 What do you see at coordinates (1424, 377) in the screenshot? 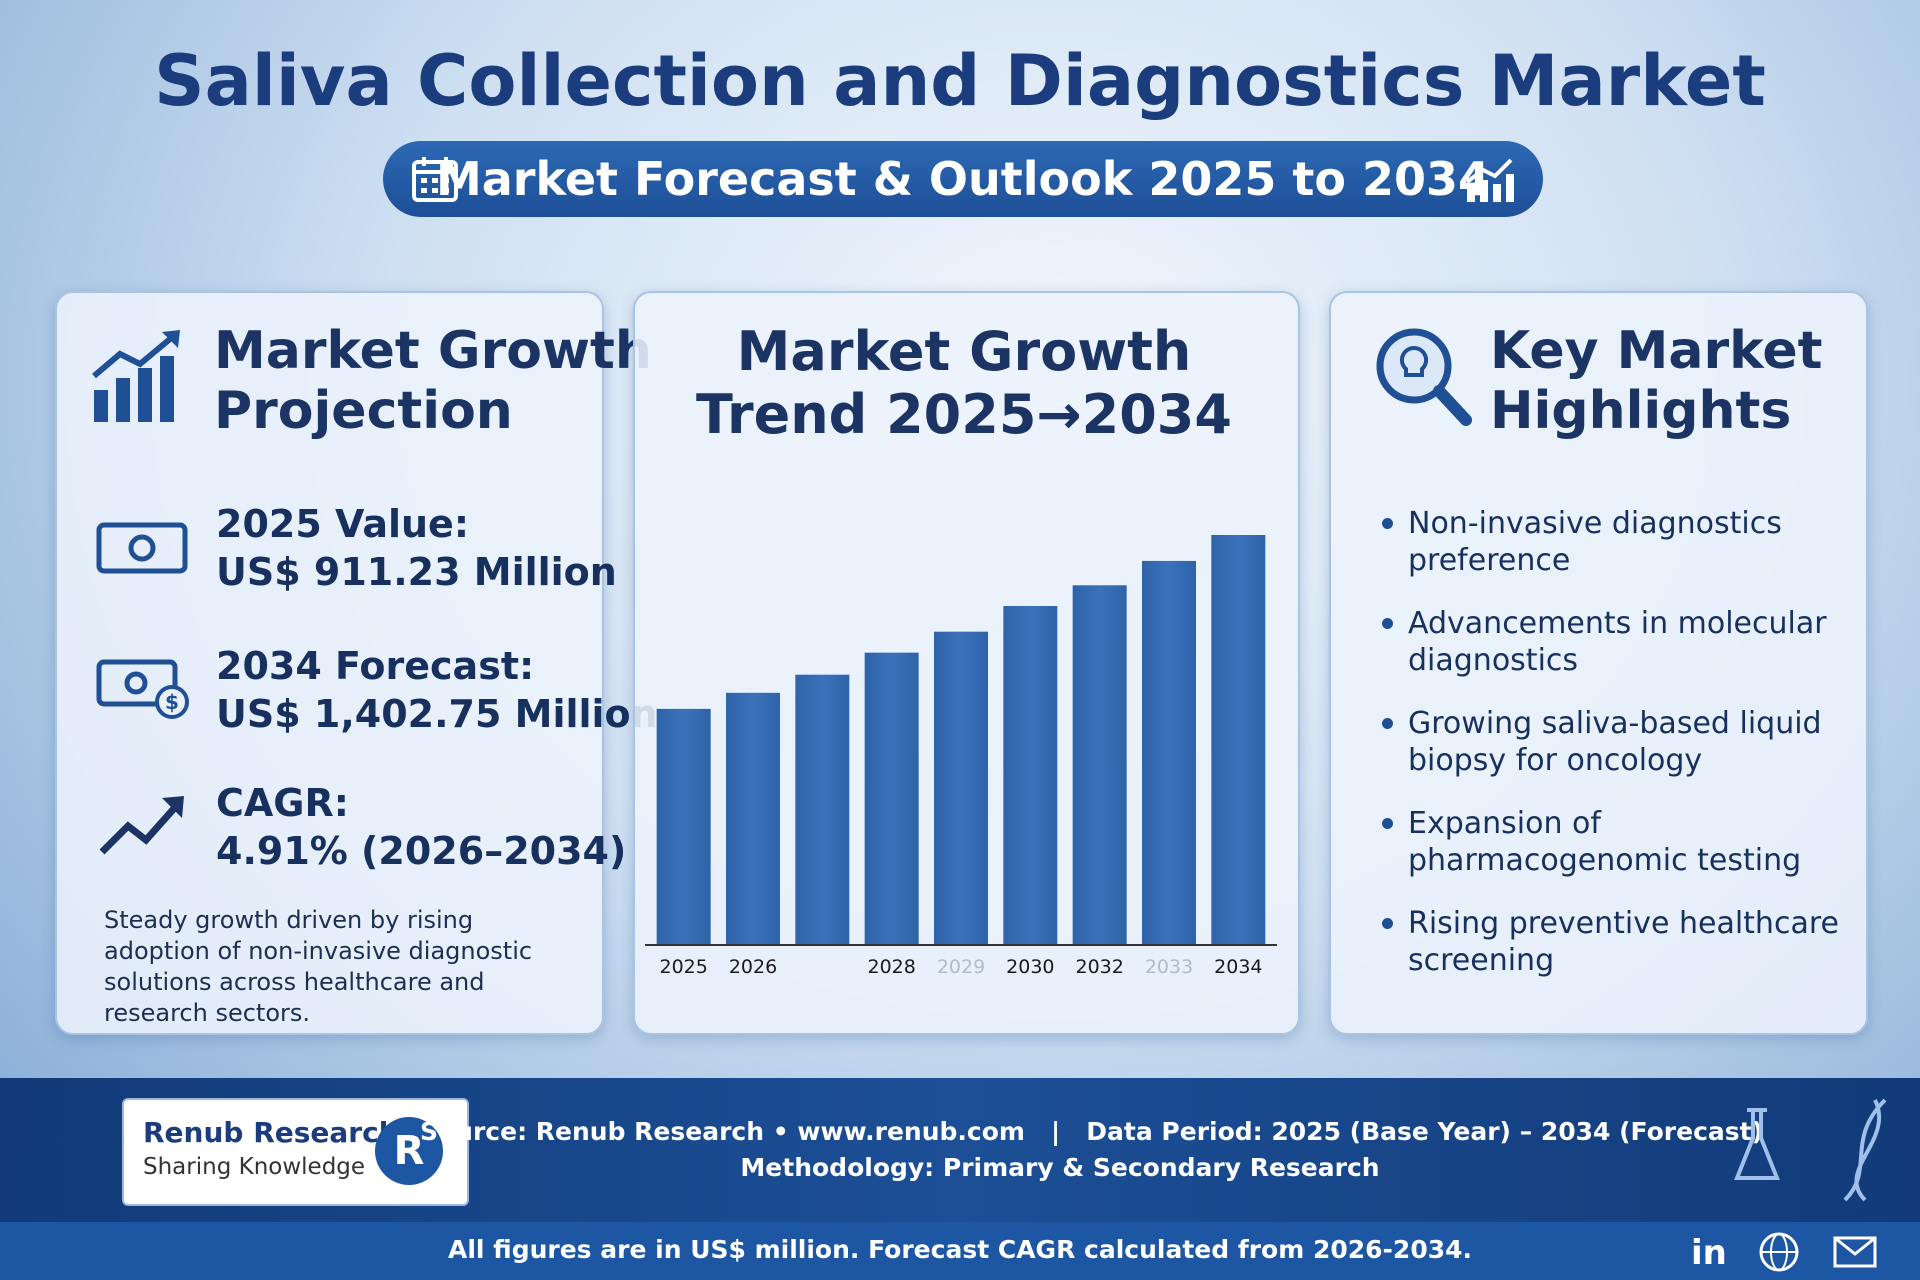
I see `search-icon` at bounding box center [1424, 377].